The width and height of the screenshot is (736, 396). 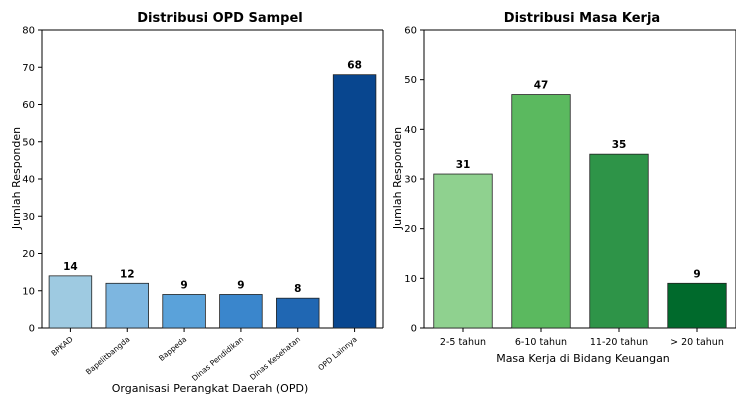 What do you see at coordinates (354, 66) in the screenshot?
I see `bar-value-label: 68` at bounding box center [354, 66].